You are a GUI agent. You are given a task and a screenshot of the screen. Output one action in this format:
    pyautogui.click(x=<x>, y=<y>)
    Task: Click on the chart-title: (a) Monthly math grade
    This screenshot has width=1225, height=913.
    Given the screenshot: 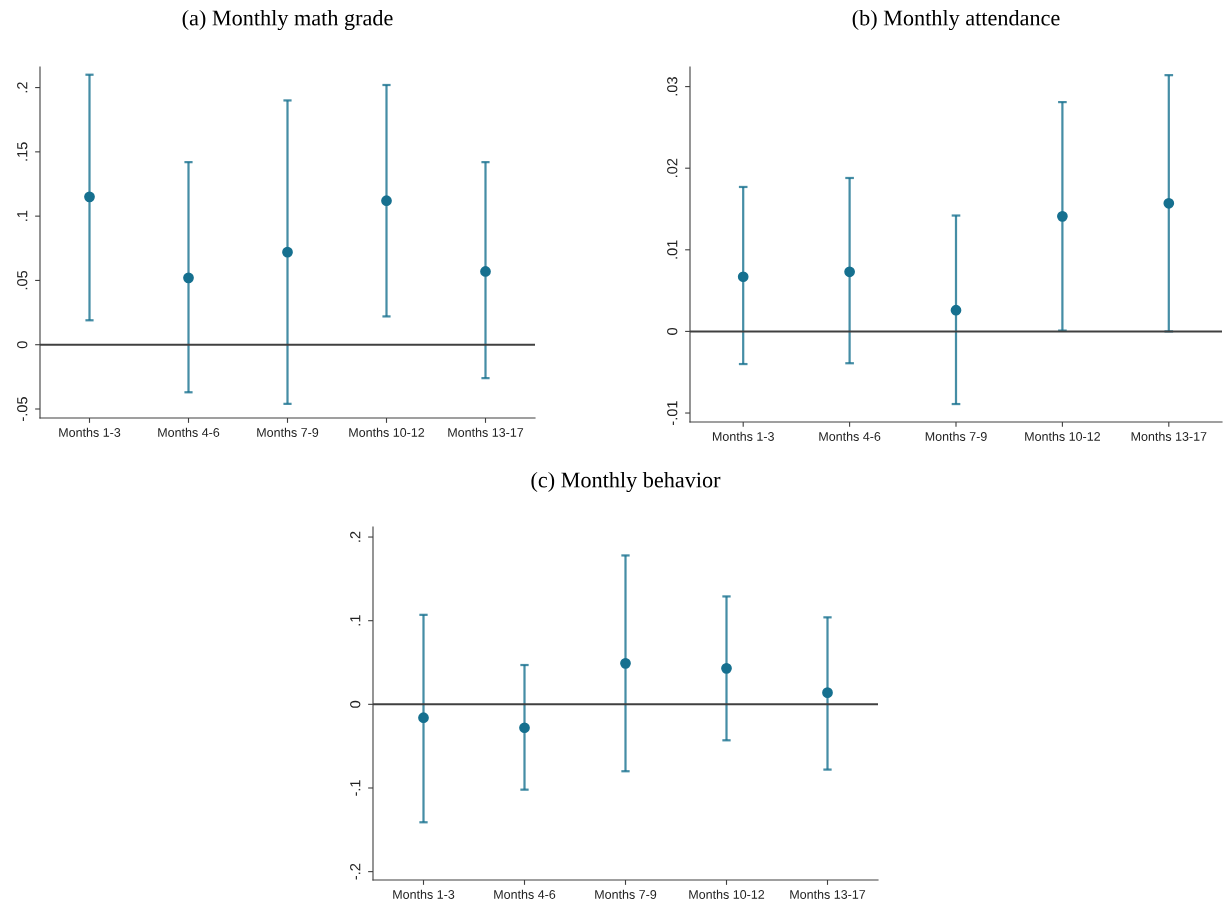 What is the action you would take?
    pyautogui.click(x=287, y=20)
    